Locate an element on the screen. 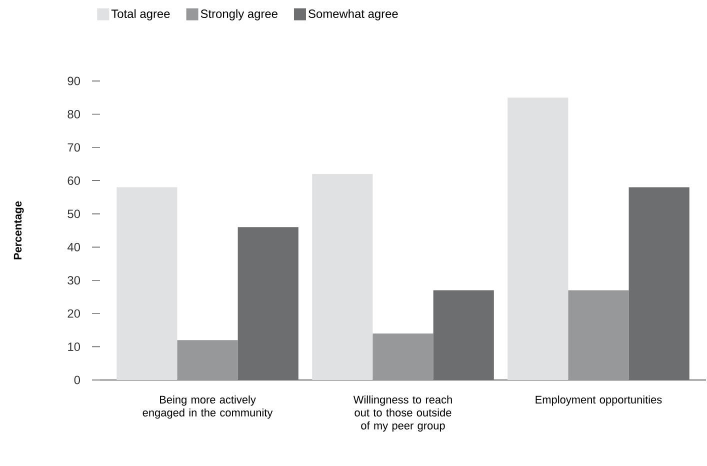  y-tick-label: 50 is located at coordinates (74, 214).